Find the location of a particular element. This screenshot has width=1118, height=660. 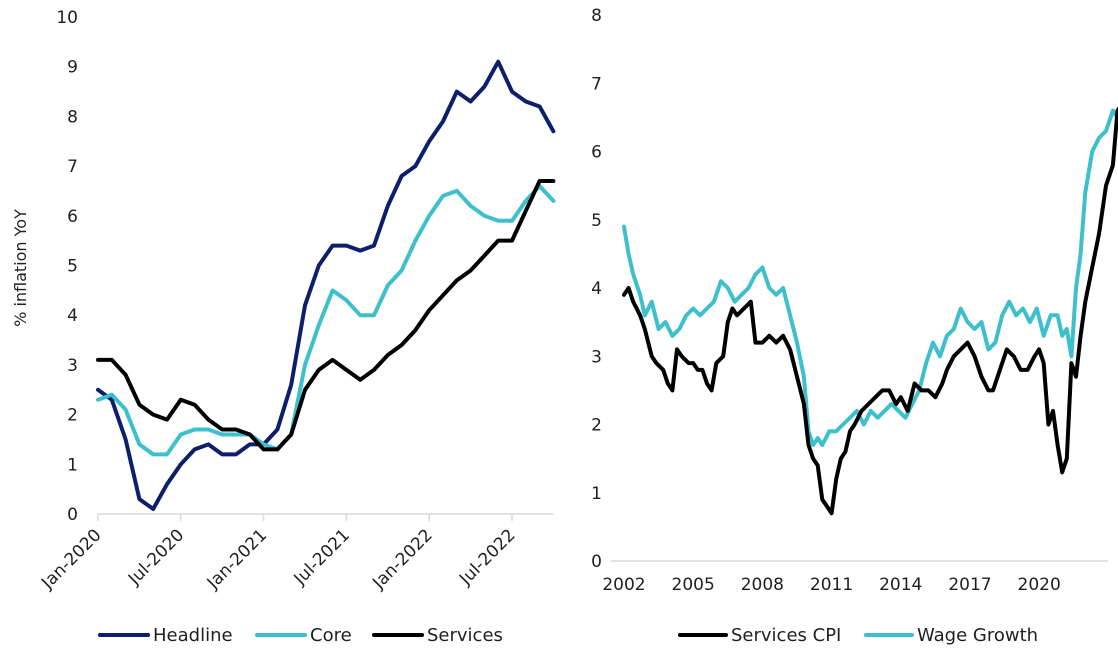

left-y-tick-4: 4 is located at coordinates (72, 316).